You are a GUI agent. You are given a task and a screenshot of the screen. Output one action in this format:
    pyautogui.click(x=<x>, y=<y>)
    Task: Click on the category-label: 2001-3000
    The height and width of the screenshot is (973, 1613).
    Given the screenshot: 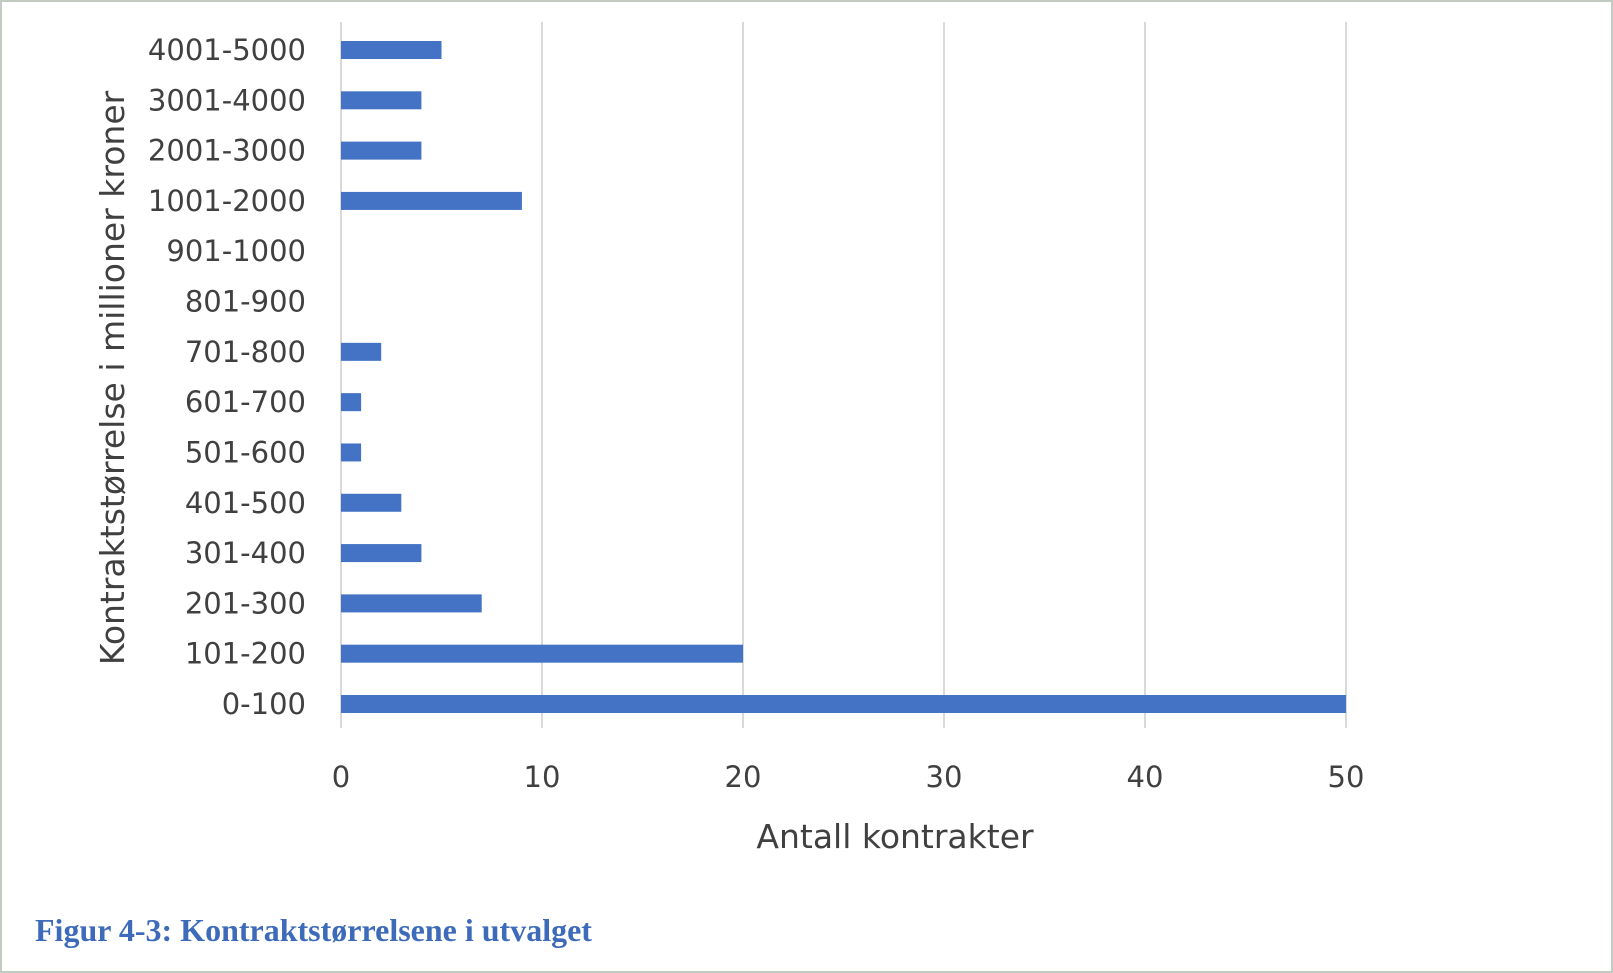 What is the action you would take?
    pyautogui.click(x=227, y=151)
    